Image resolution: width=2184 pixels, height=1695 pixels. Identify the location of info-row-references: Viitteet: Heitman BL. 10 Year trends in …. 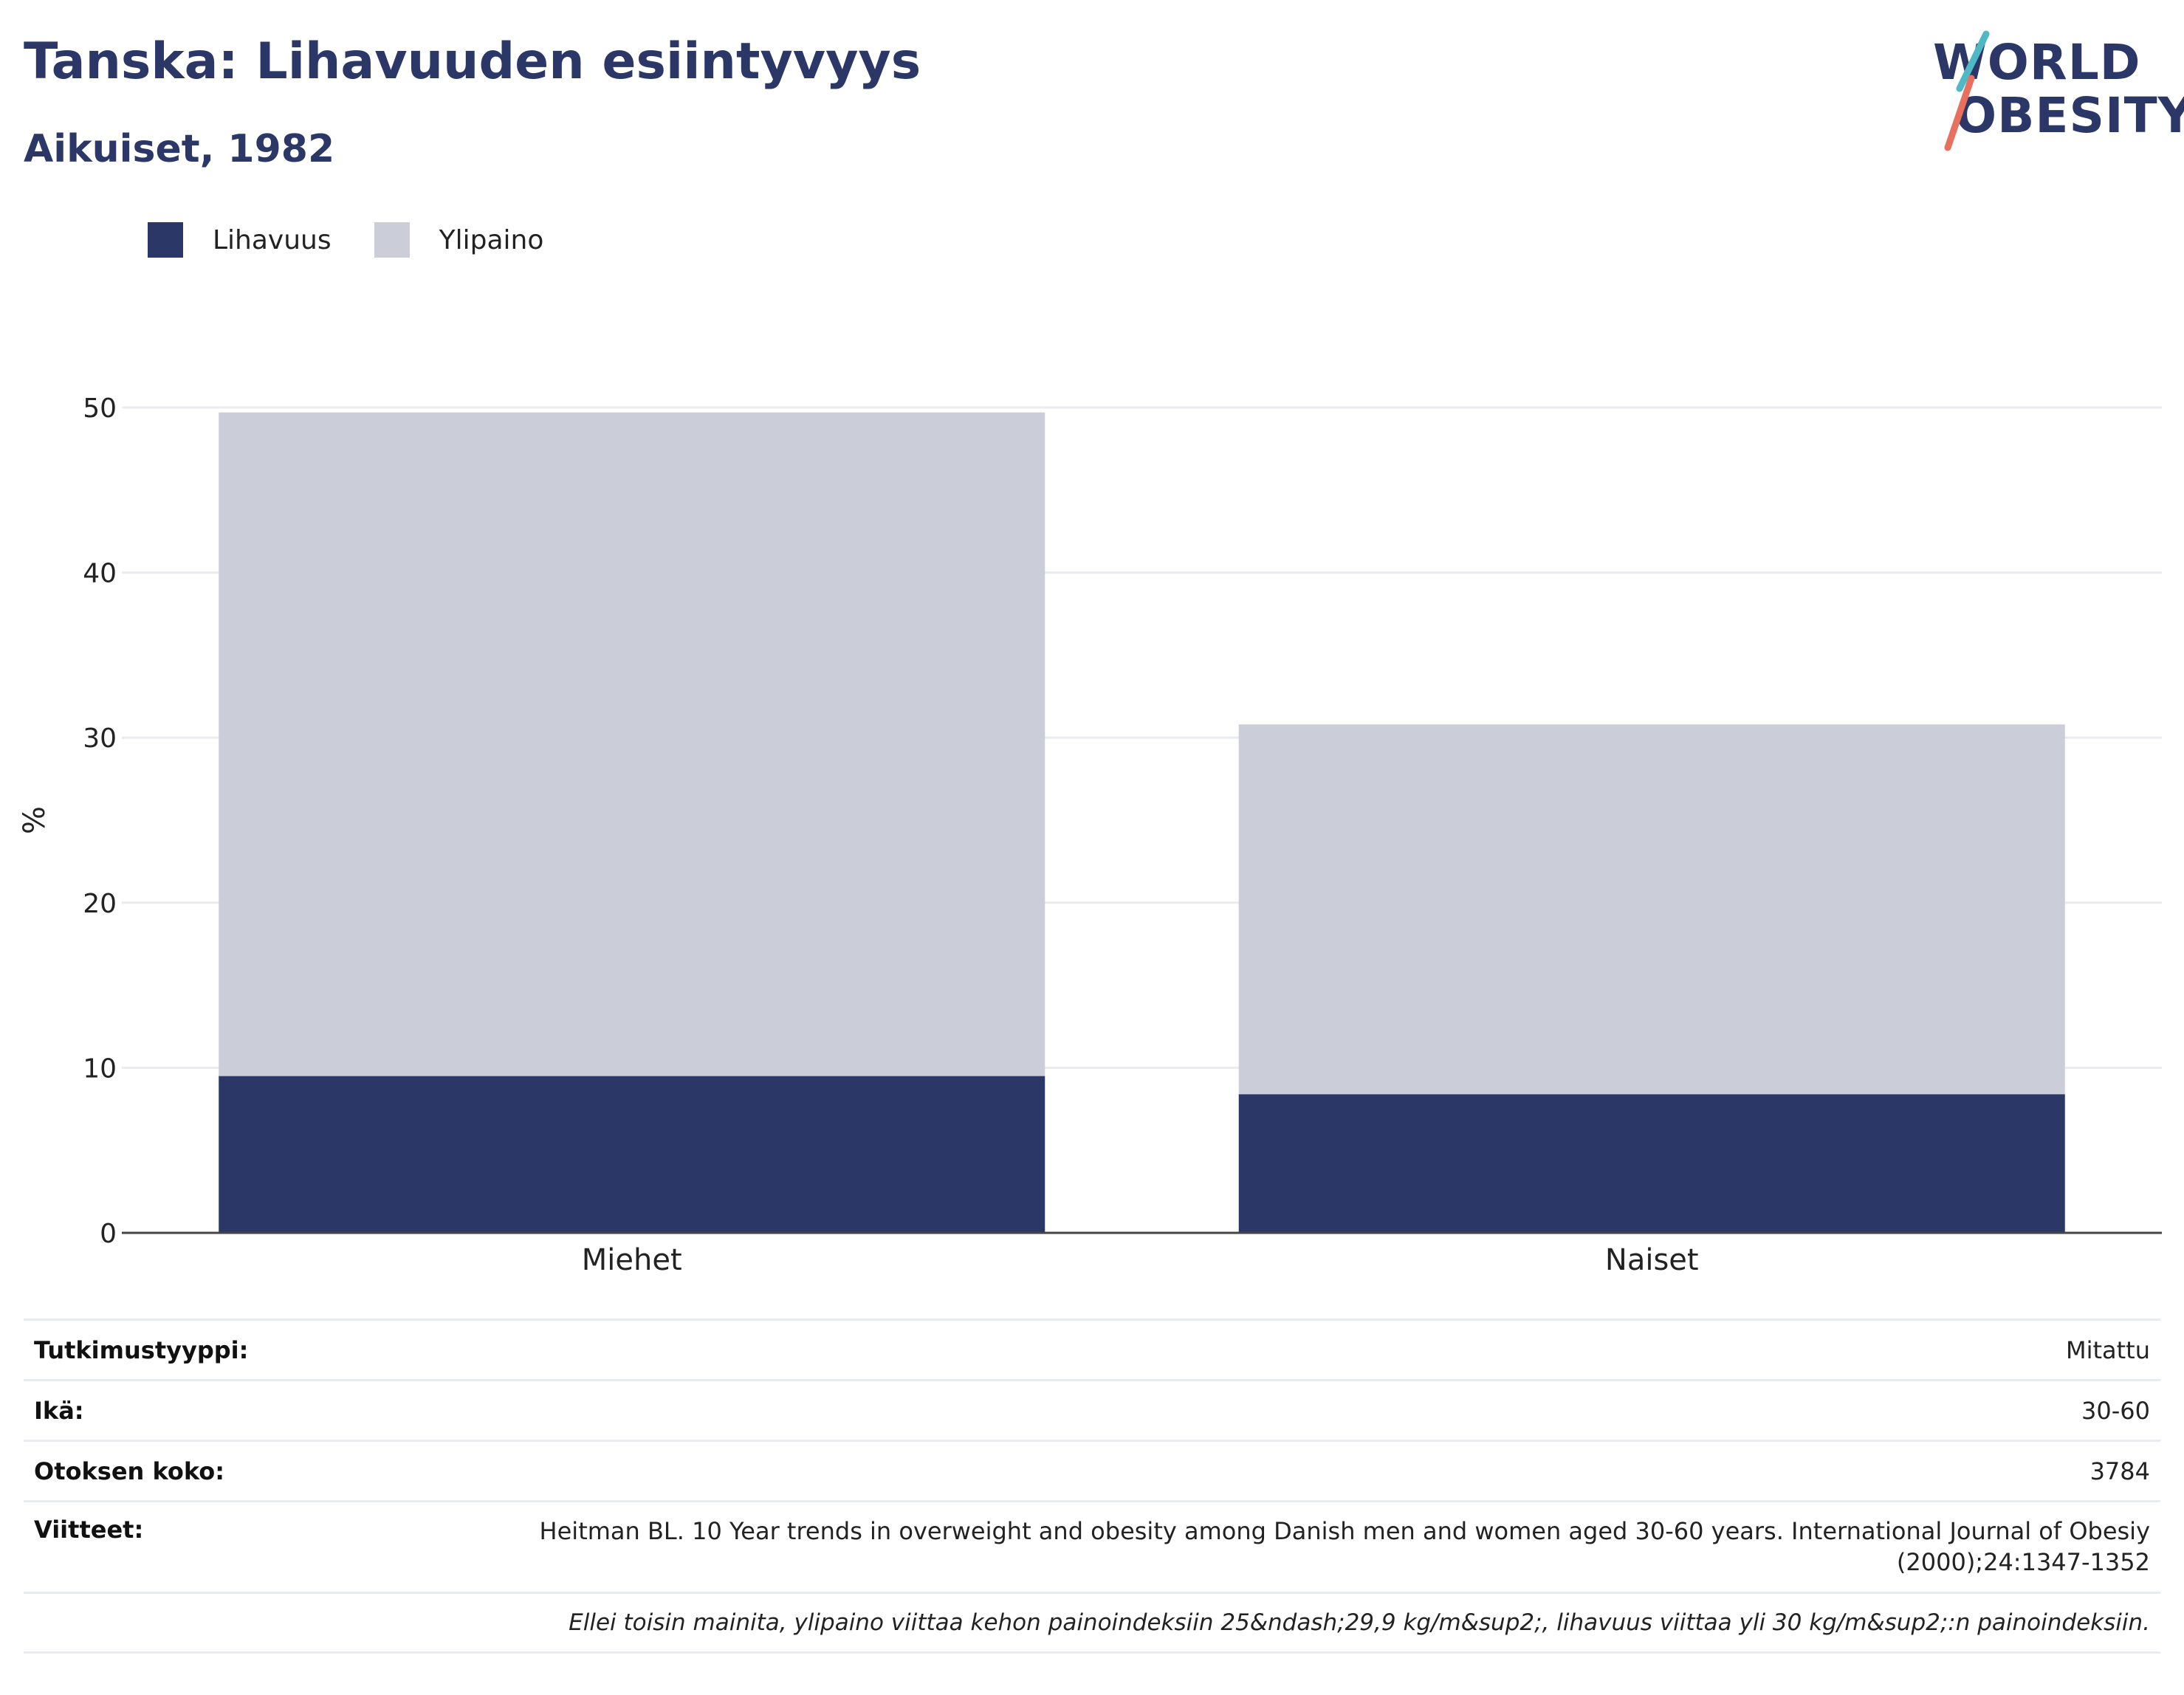
(1092, 1546).